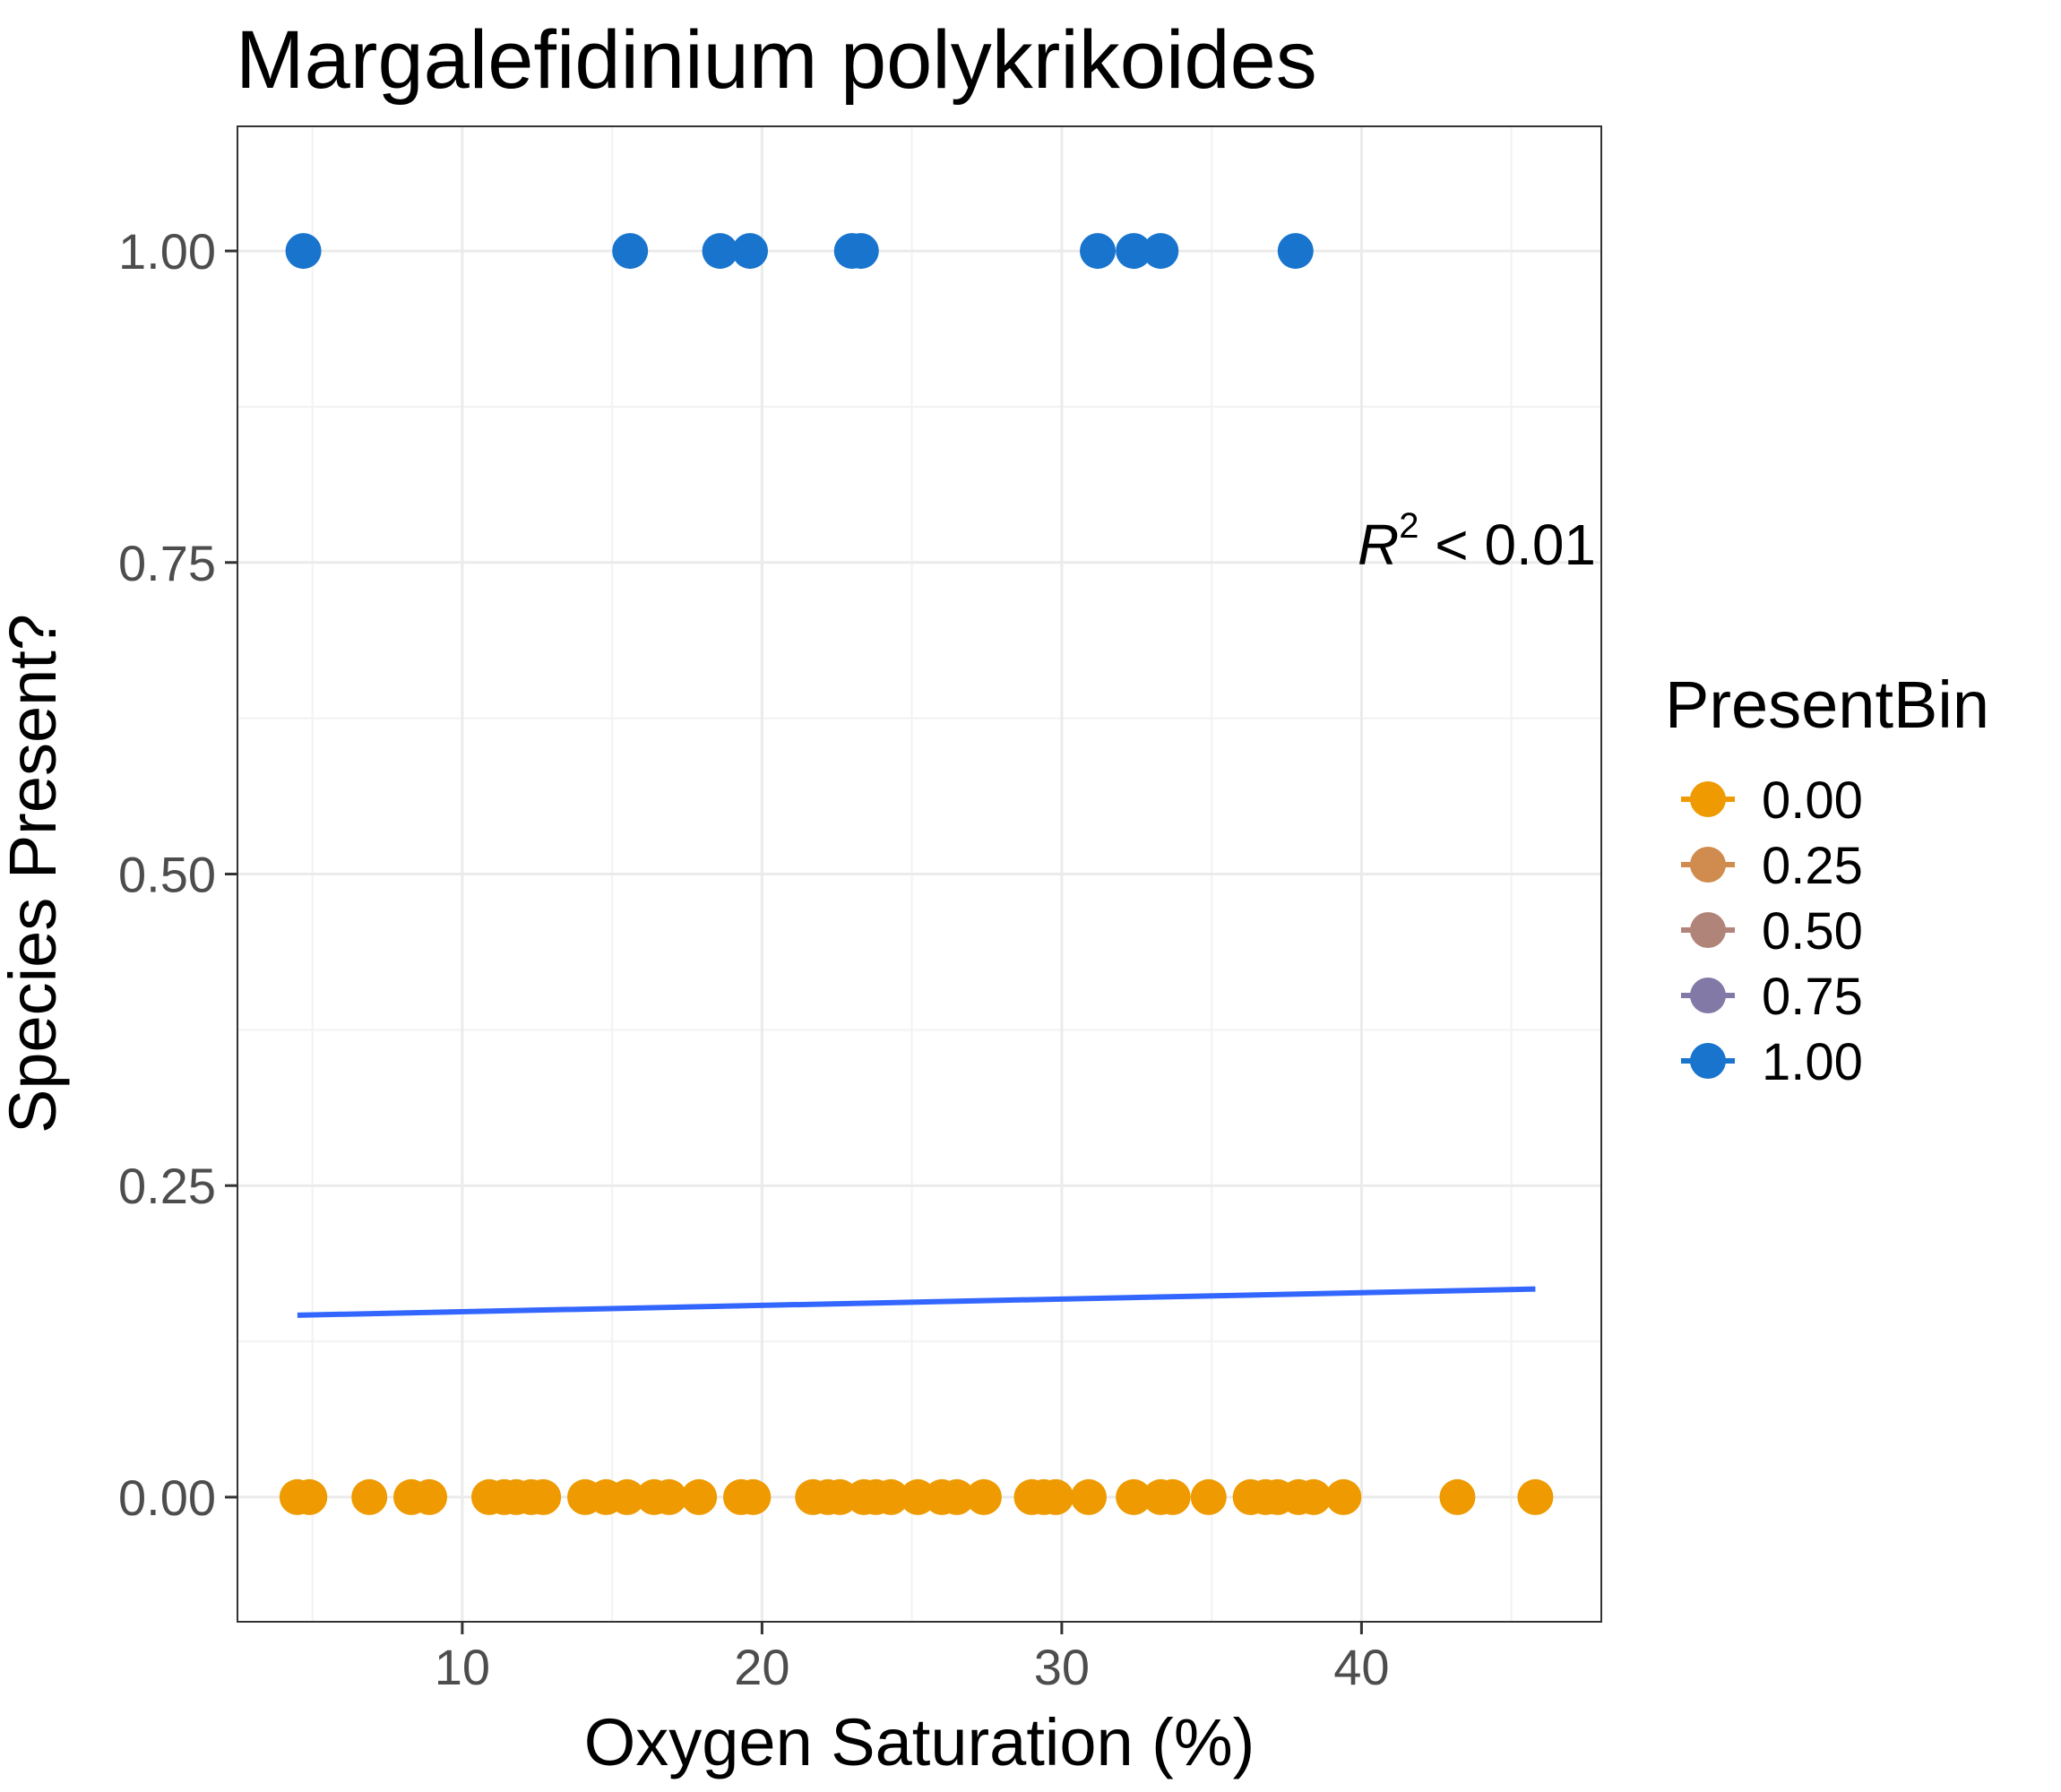 Image resolution: width=2061 pixels, height=1792 pixels. I want to click on legend-title: PresentBin, so click(1827, 705).